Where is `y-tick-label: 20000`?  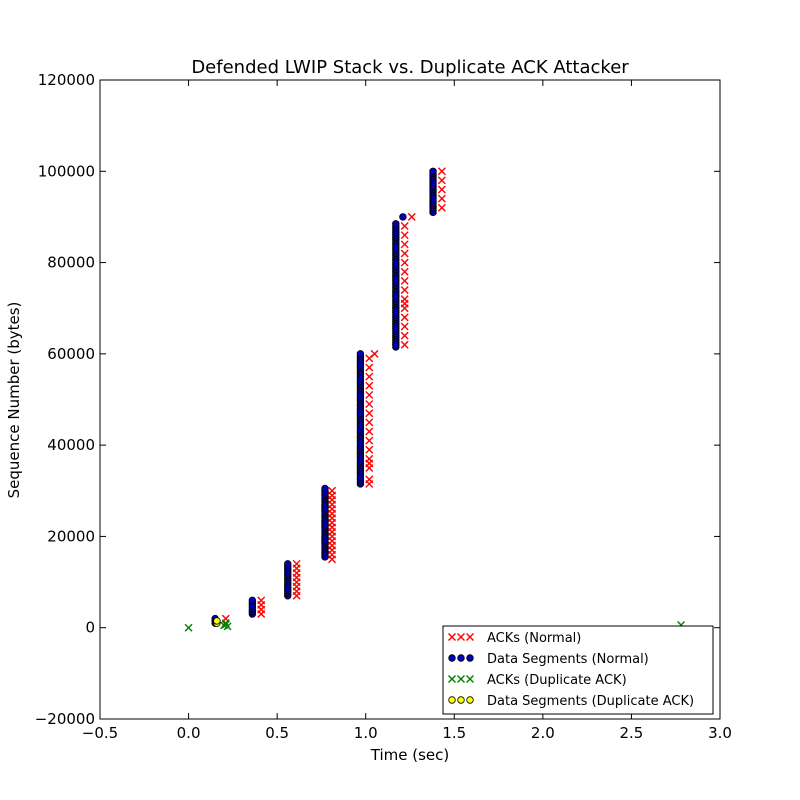 y-tick-label: 20000 is located at coordinates (71, 536).